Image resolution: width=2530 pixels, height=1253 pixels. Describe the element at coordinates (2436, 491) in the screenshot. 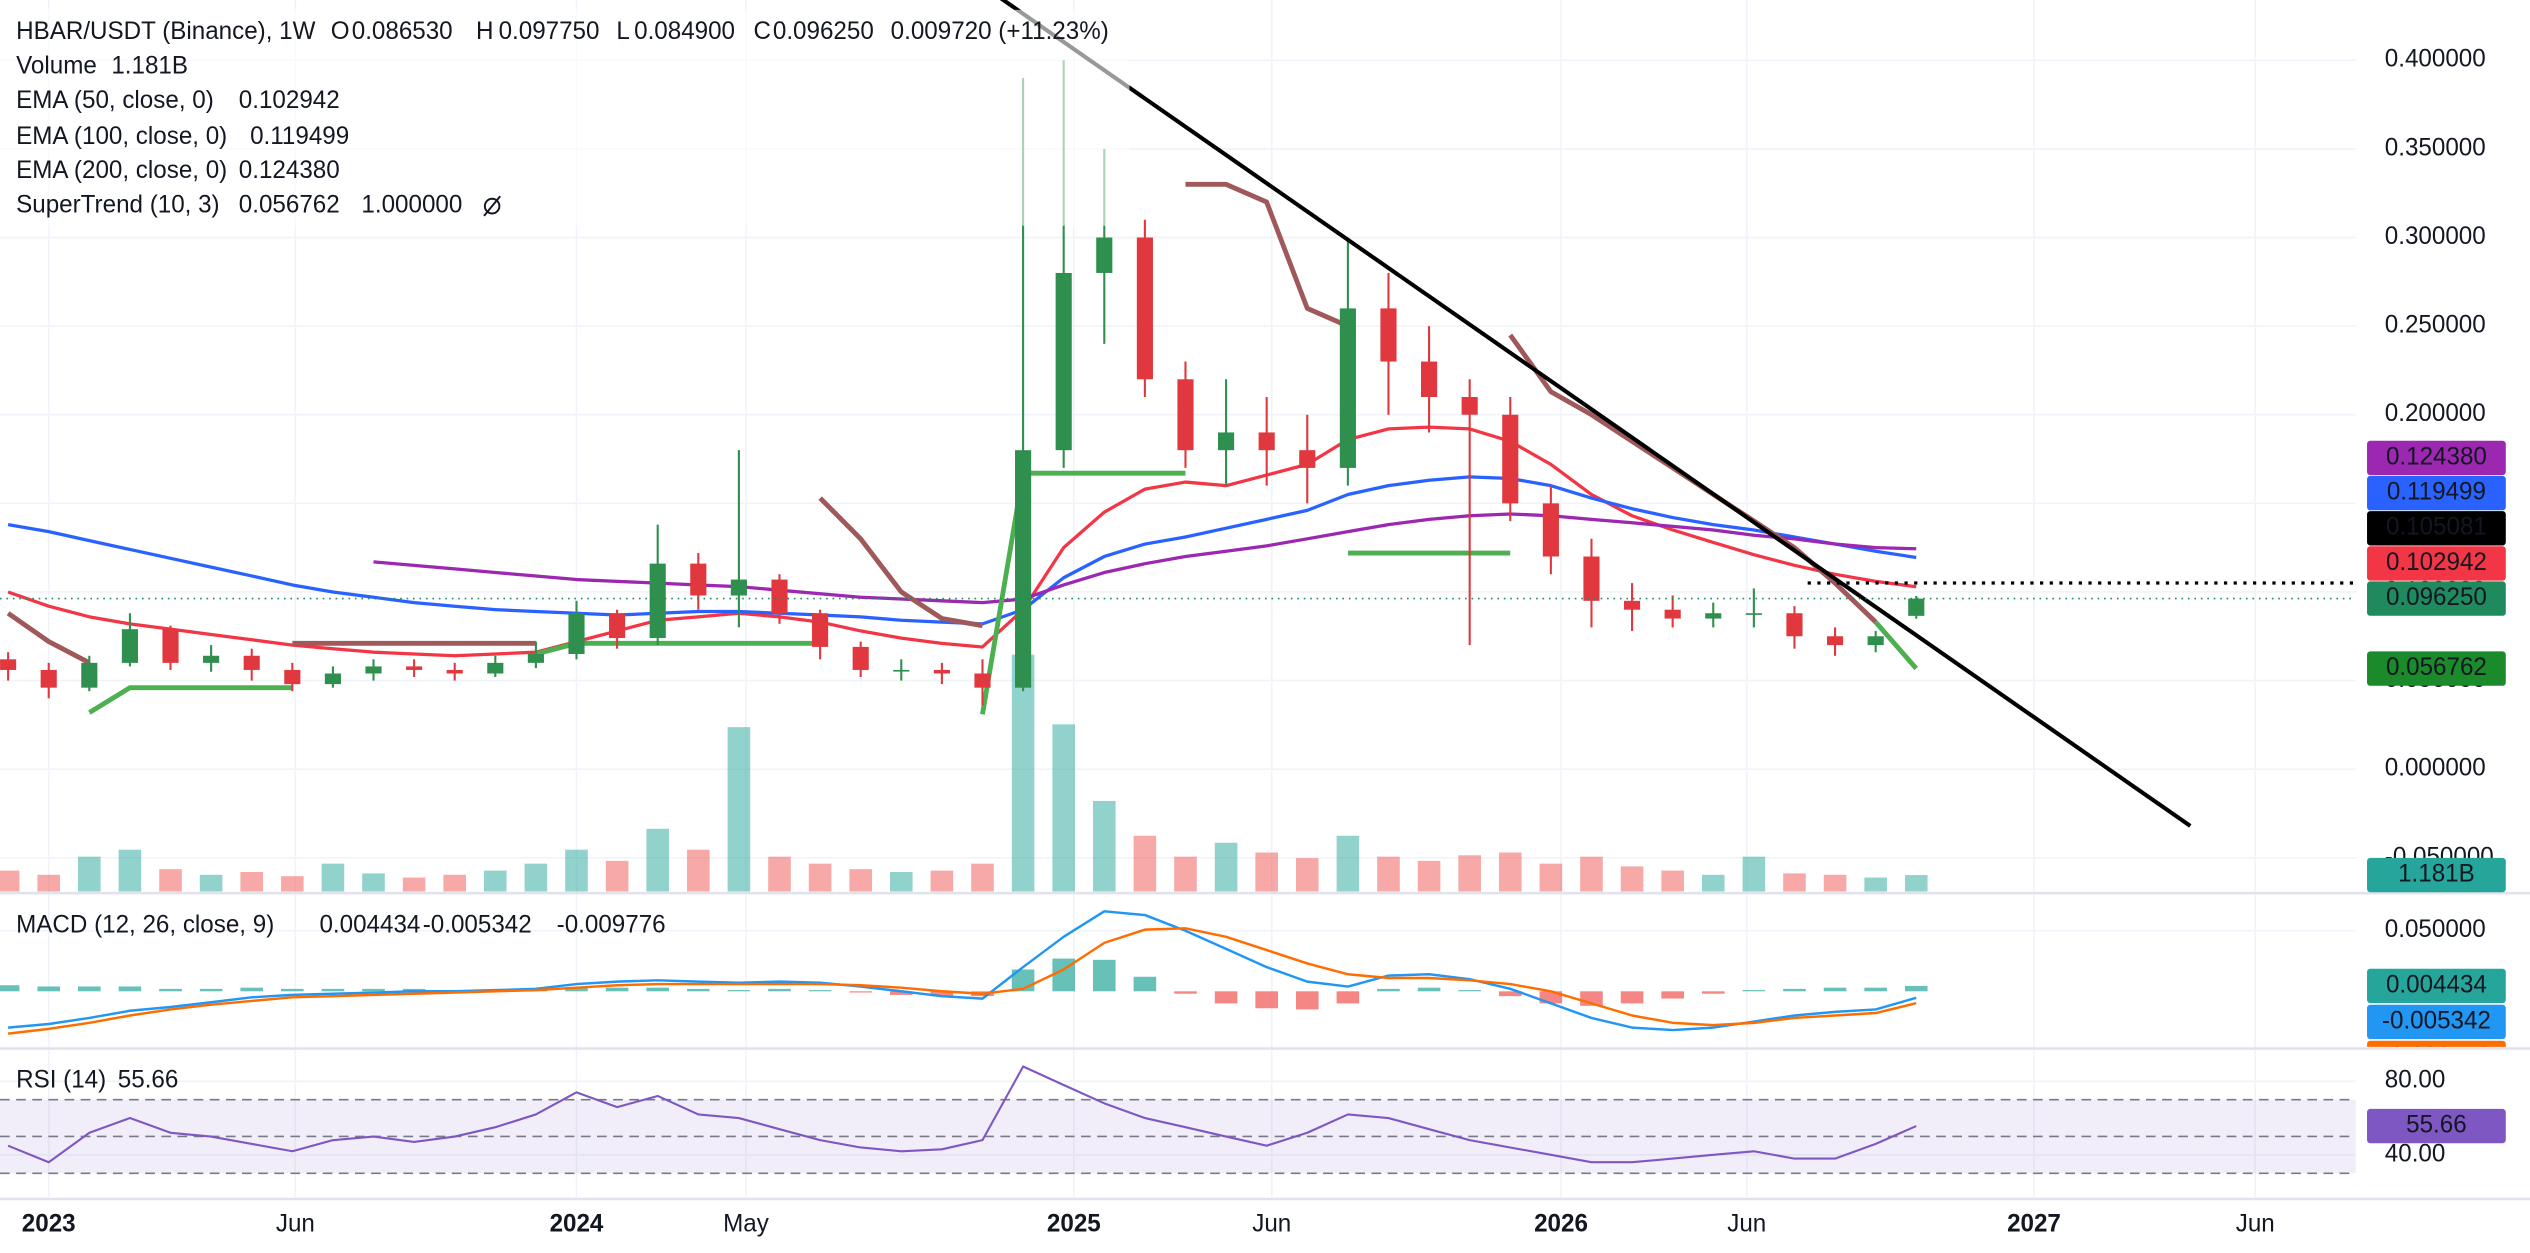

I see `price-label: 0.119499` at that location.